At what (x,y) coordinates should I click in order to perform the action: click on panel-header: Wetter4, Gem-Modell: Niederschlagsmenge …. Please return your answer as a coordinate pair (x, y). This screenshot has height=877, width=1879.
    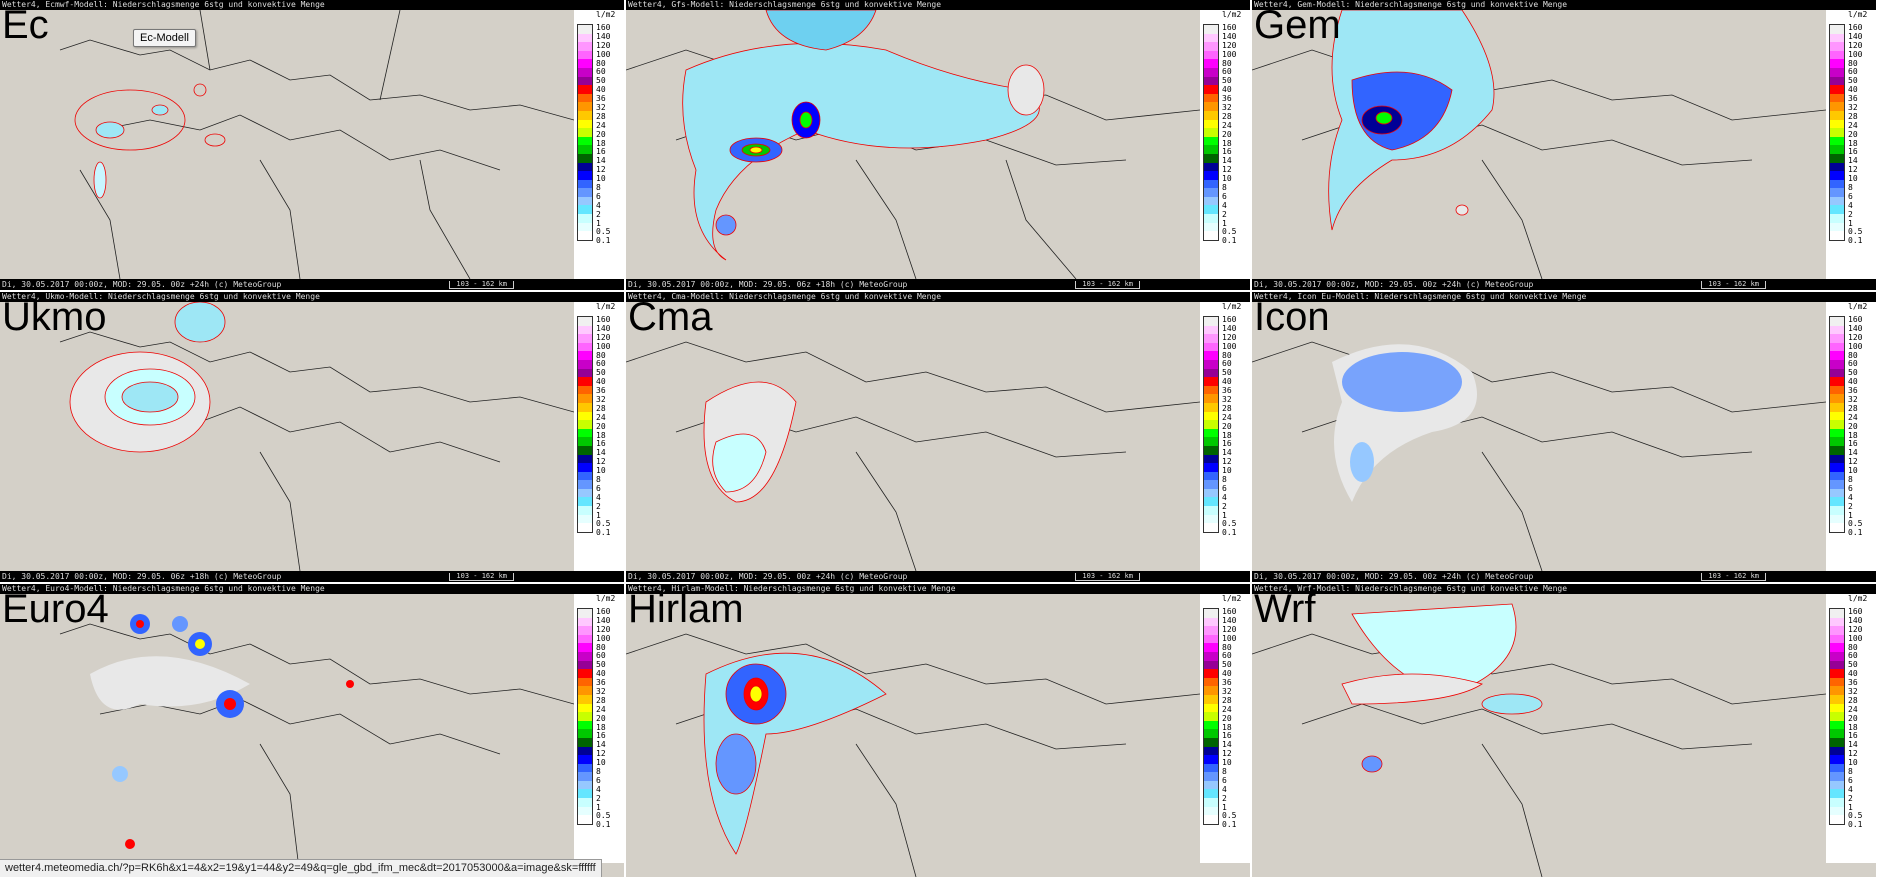
    Looking at the image, I should click on (1564, 5).